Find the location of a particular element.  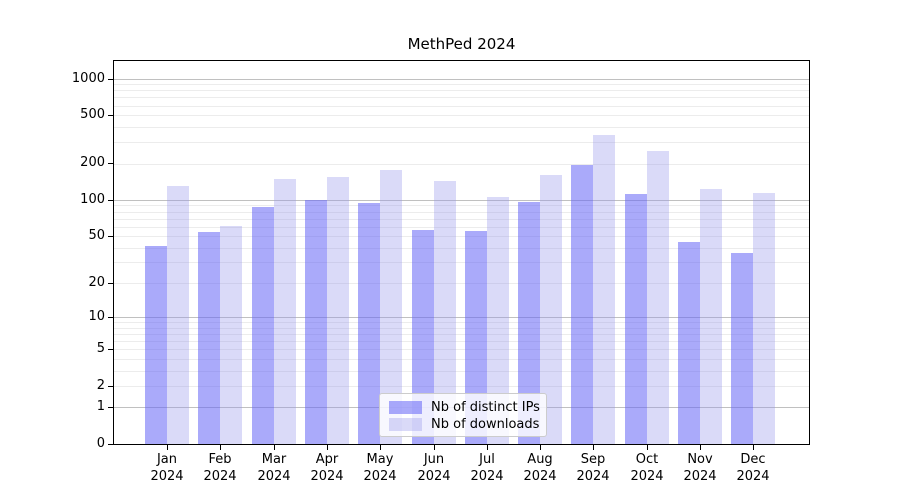

x-tick-mark-dec is located at coordinates (753, 447).